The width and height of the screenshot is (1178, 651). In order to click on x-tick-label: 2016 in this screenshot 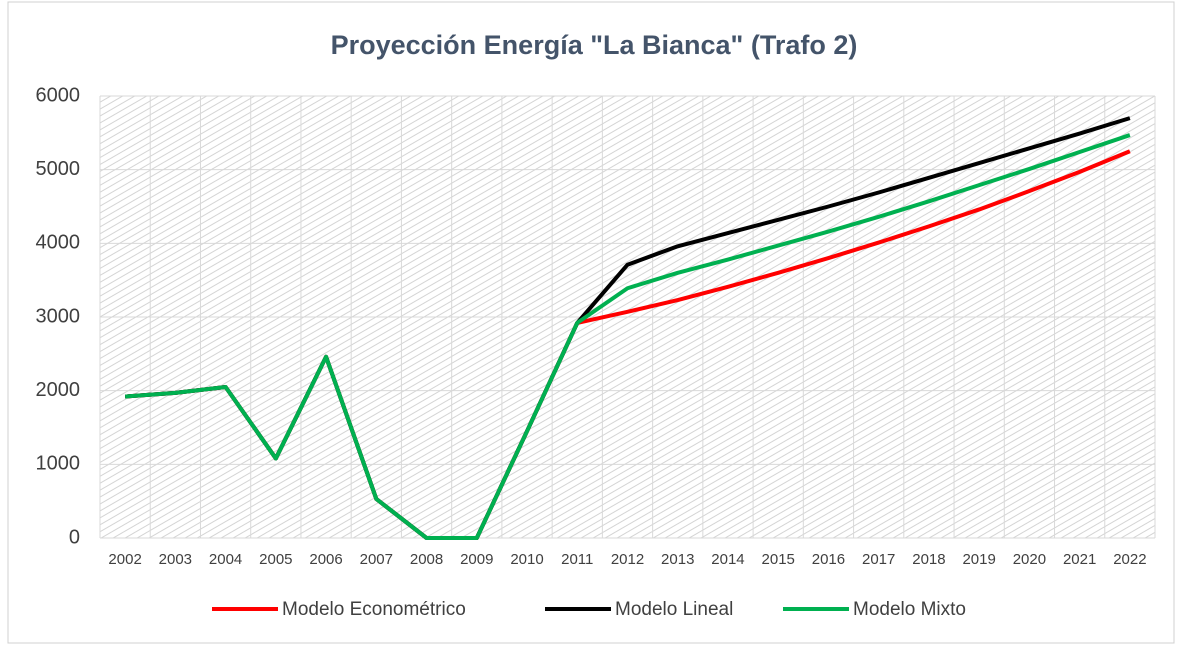, I will do `click(828, 559)`.